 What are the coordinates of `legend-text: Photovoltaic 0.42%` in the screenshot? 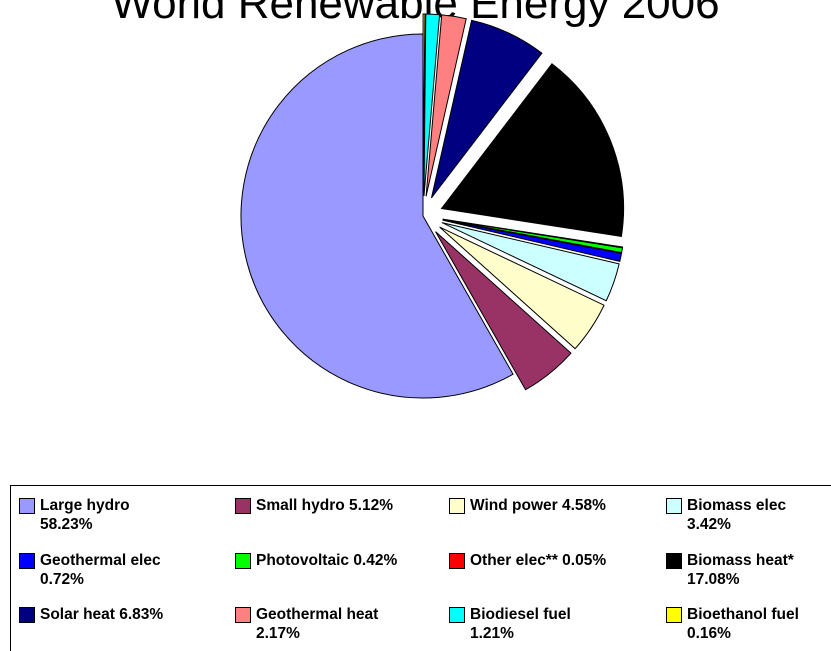 It's located at (326, 560).